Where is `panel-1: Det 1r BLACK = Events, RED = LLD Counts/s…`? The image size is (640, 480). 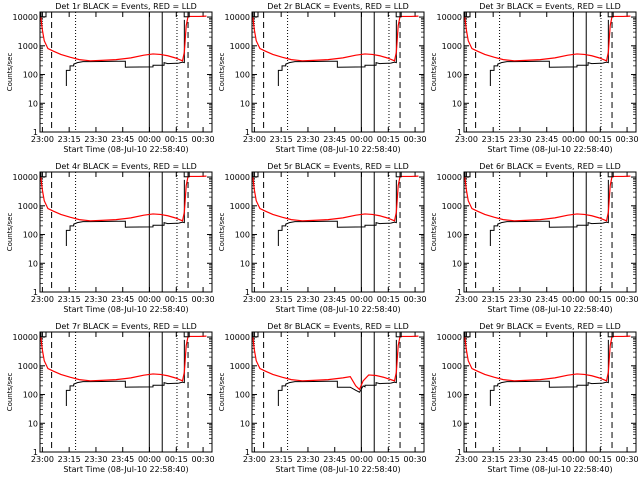
panel-1: Det 1r BLACK = Events, RED = LLD Counts/s… is located at coordinates (110, 78).